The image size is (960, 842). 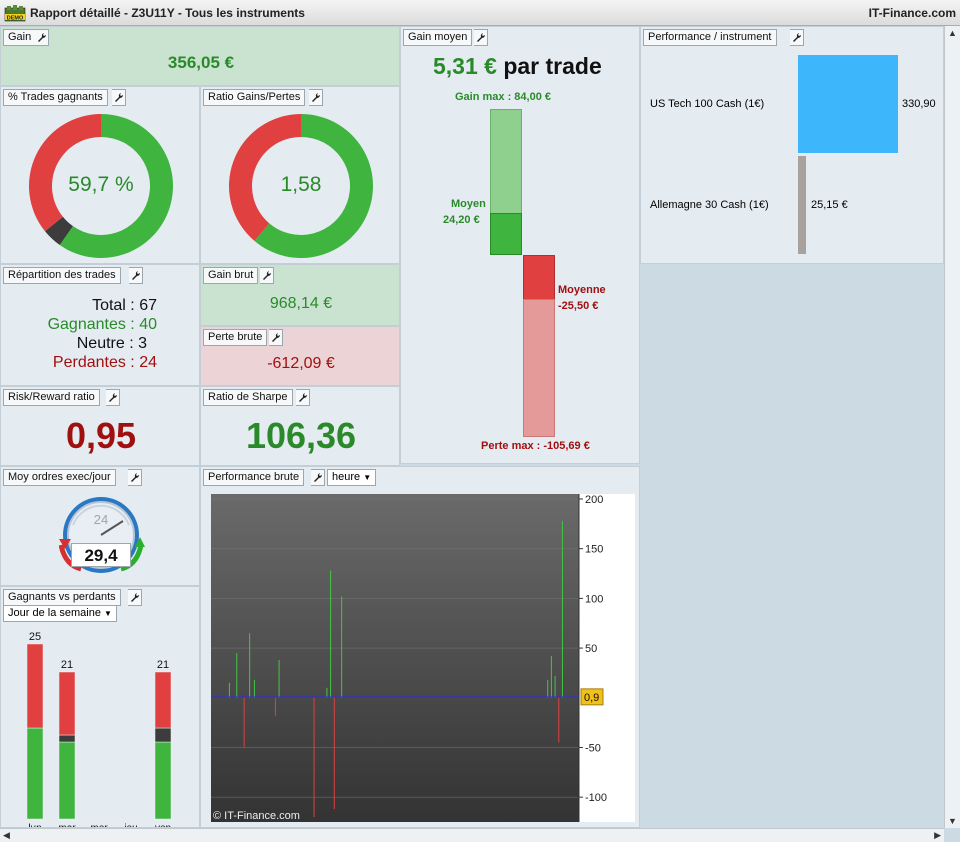 I want to click on moyenne-label: Moyenne, so click(x=582, y=290).